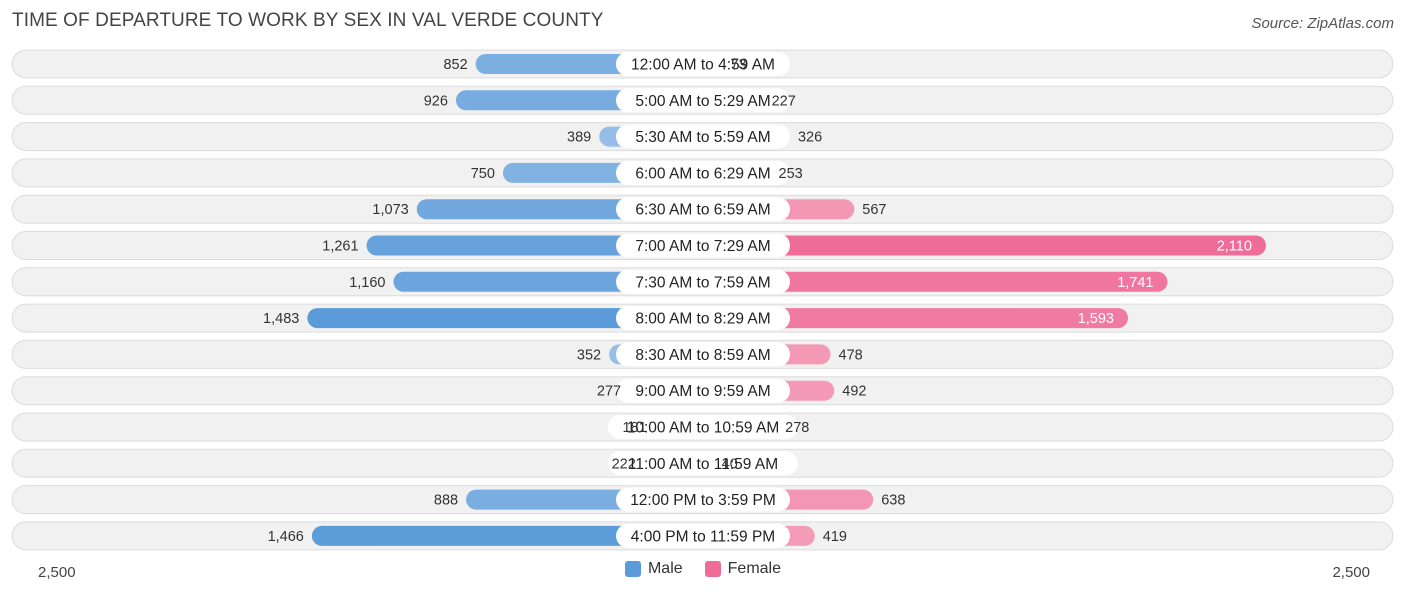  I want to click on row-7-30-am-to-7-59-am: 7:30 AM to 7:59 AM 1,160 1,741, so click(702, 282).